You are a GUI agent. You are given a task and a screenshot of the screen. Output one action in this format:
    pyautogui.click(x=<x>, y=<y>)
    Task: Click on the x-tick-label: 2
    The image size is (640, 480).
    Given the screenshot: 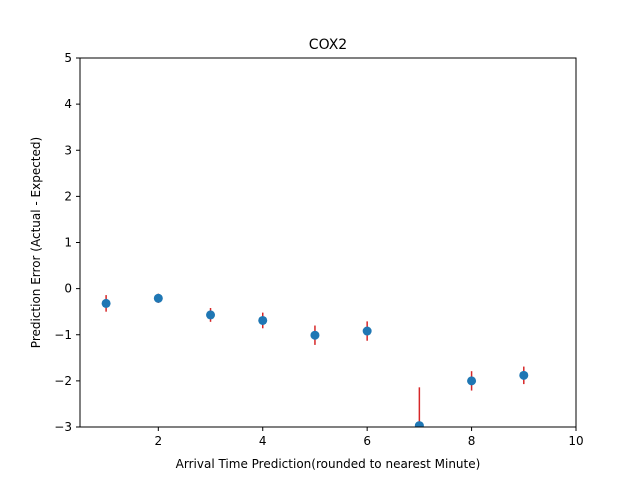 What is the action you would take?
    pyautogui.click(x=158, y=441)
    